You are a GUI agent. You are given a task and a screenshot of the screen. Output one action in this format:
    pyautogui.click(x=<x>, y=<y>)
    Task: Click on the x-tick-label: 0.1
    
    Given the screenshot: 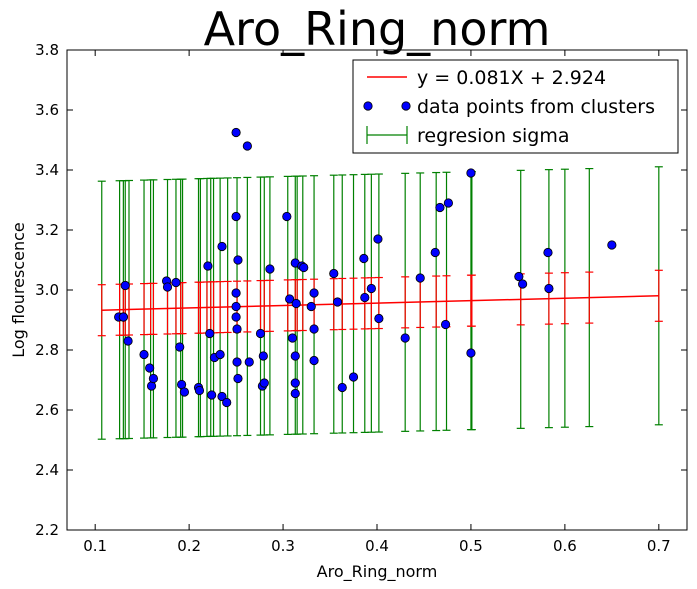 What is the action you would take?
    pyautogui.click(x=95, y=546)
    